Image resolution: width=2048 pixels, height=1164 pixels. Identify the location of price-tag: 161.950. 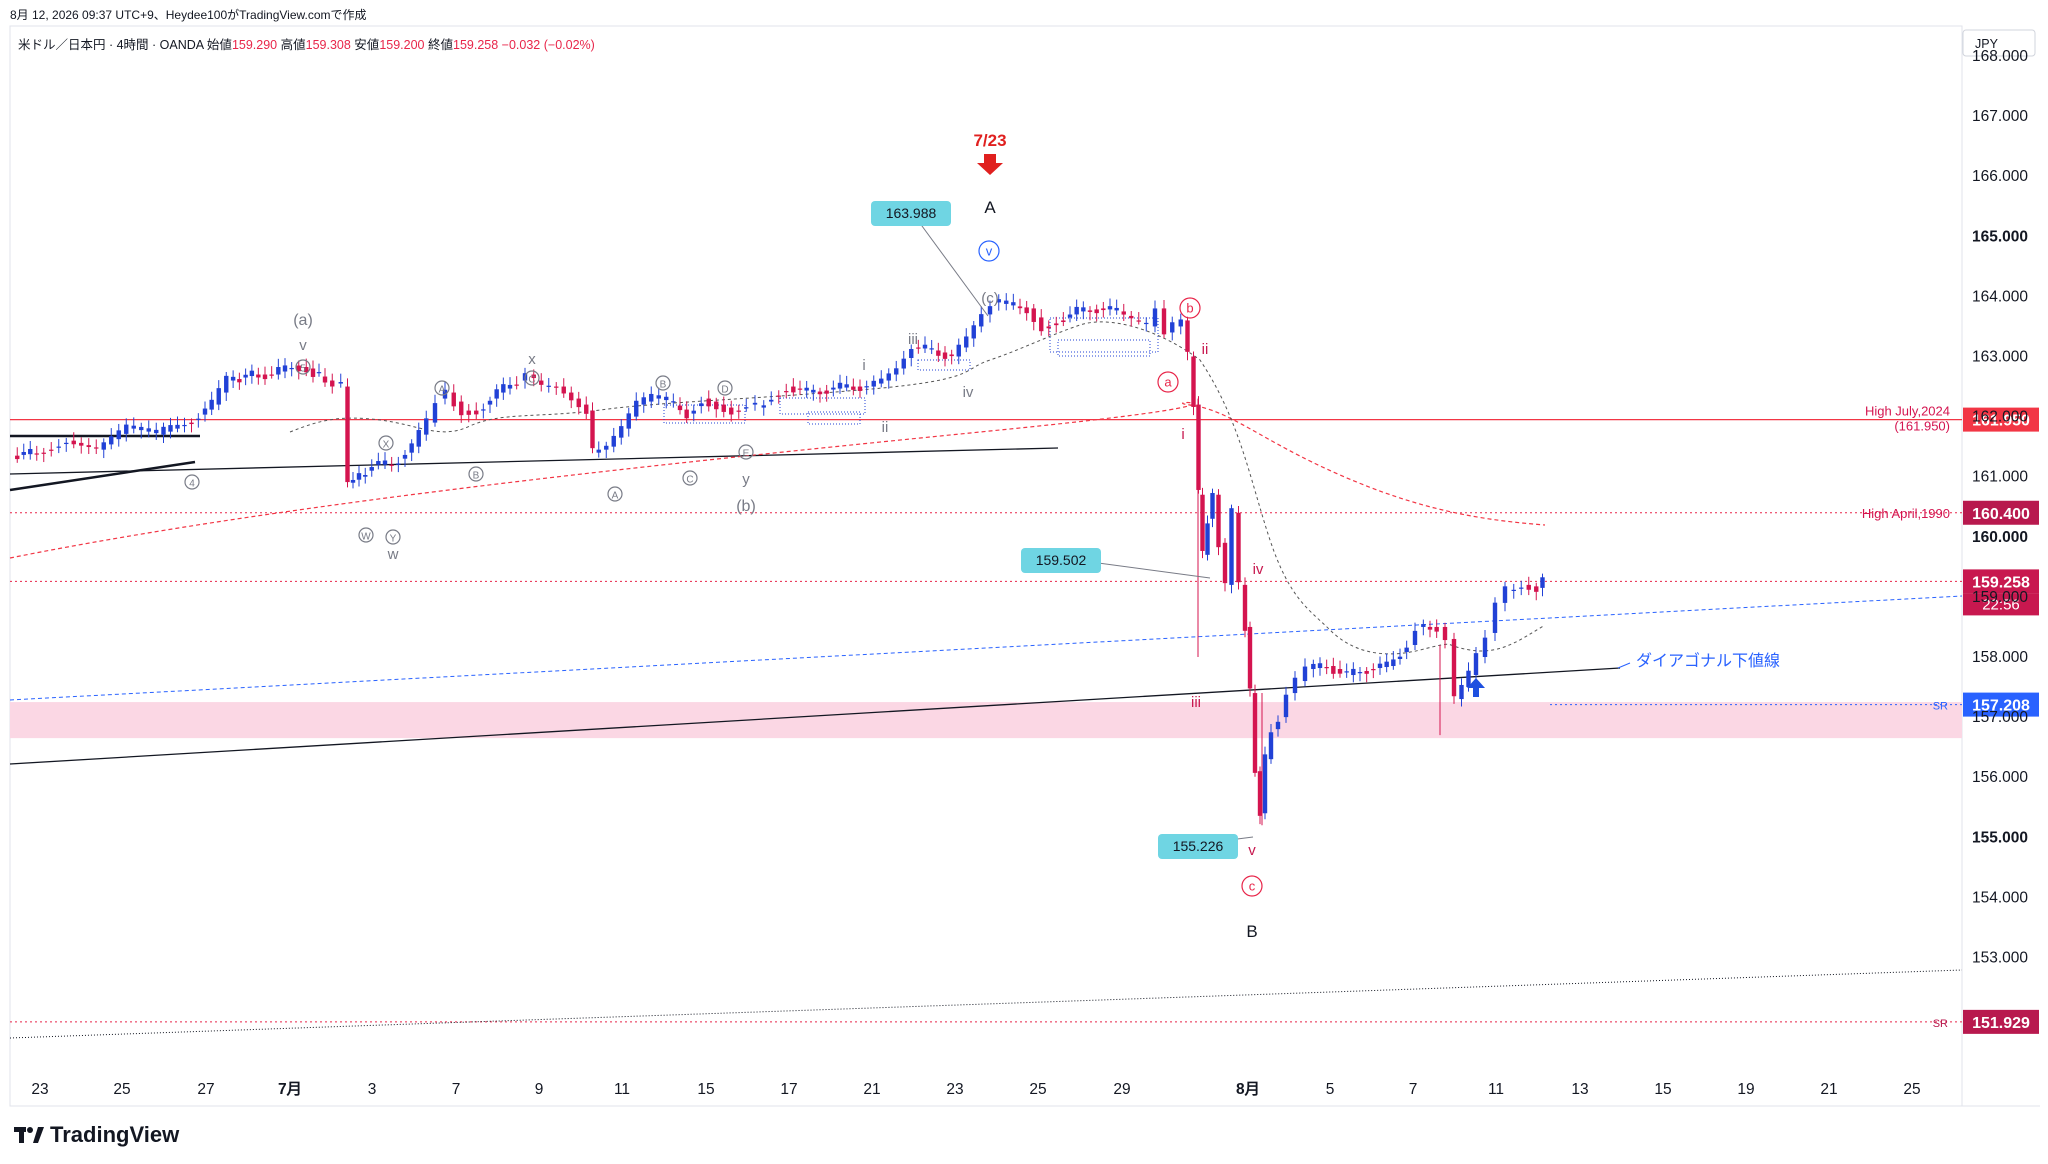
(2001, 419).